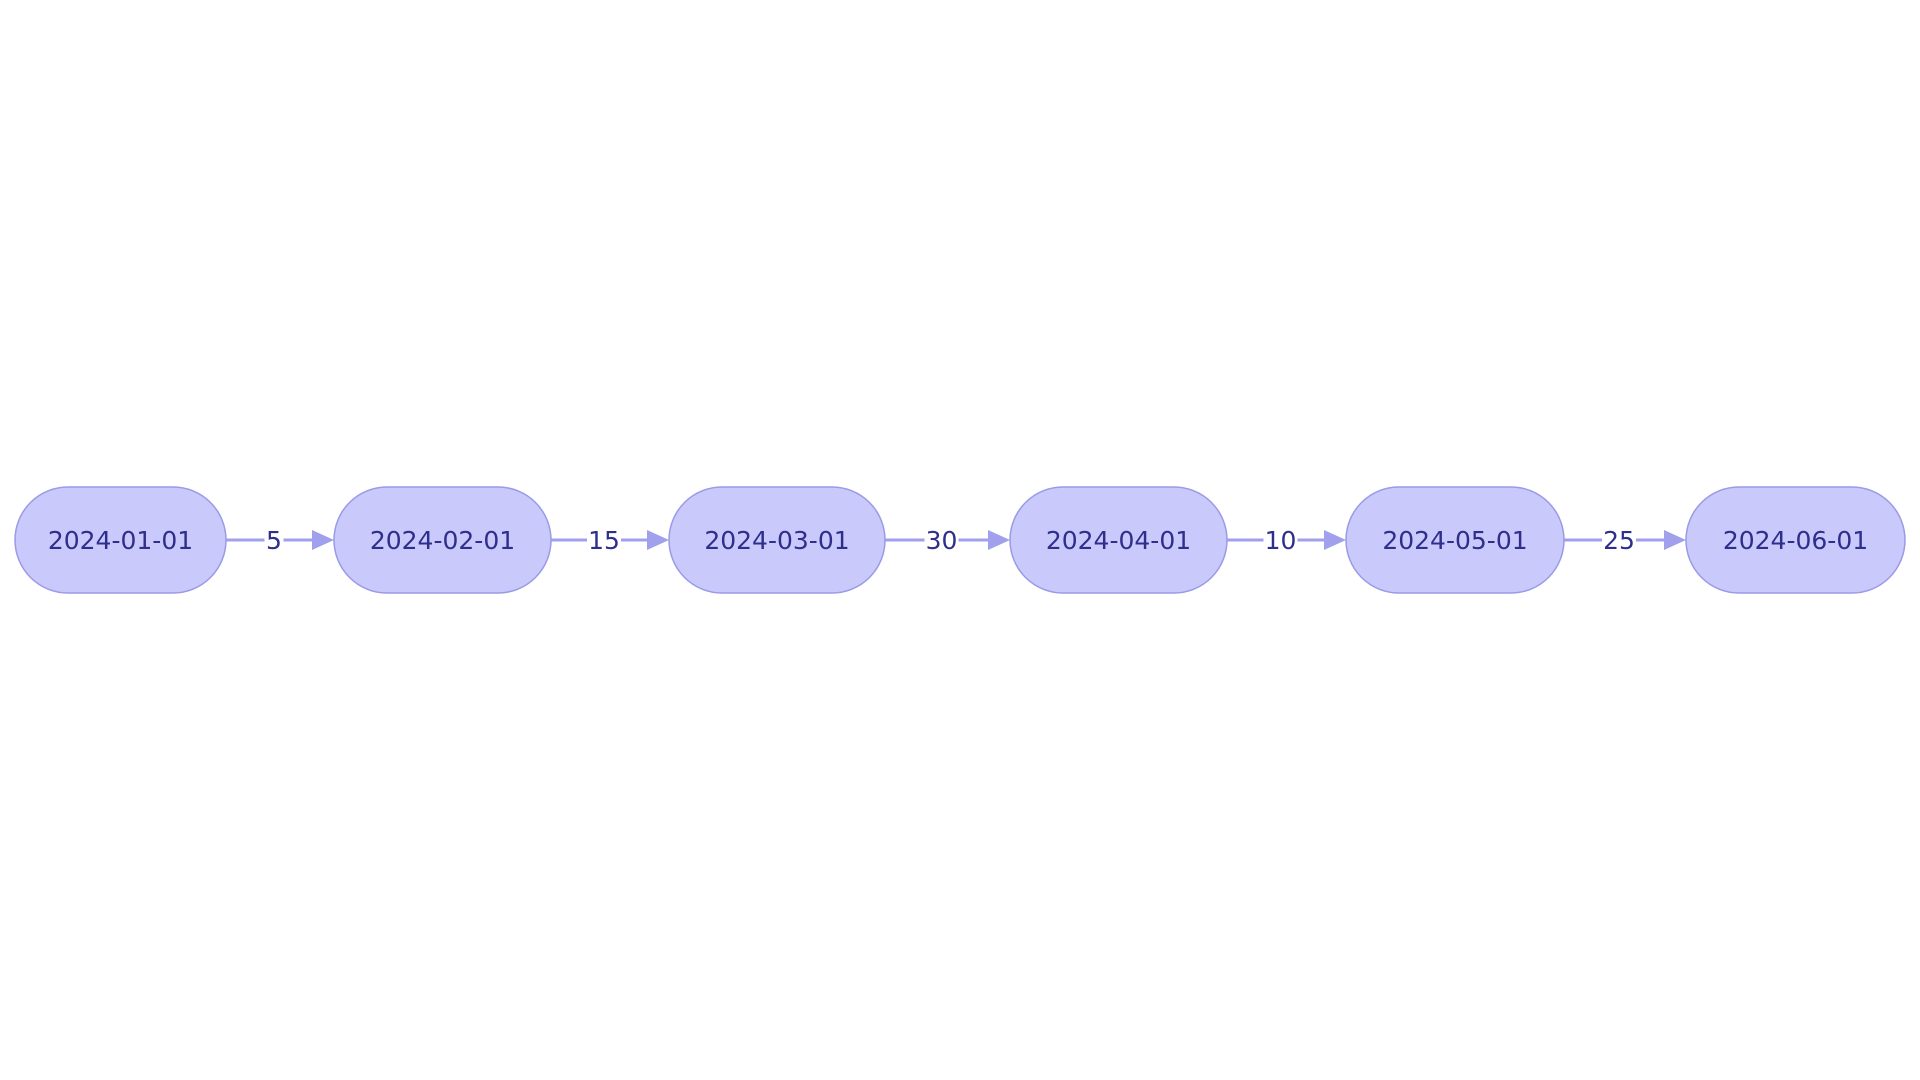 This screenshot has width=1920, height=1080. I want to click on node-label: 2024-01-01, so click(120, 540).